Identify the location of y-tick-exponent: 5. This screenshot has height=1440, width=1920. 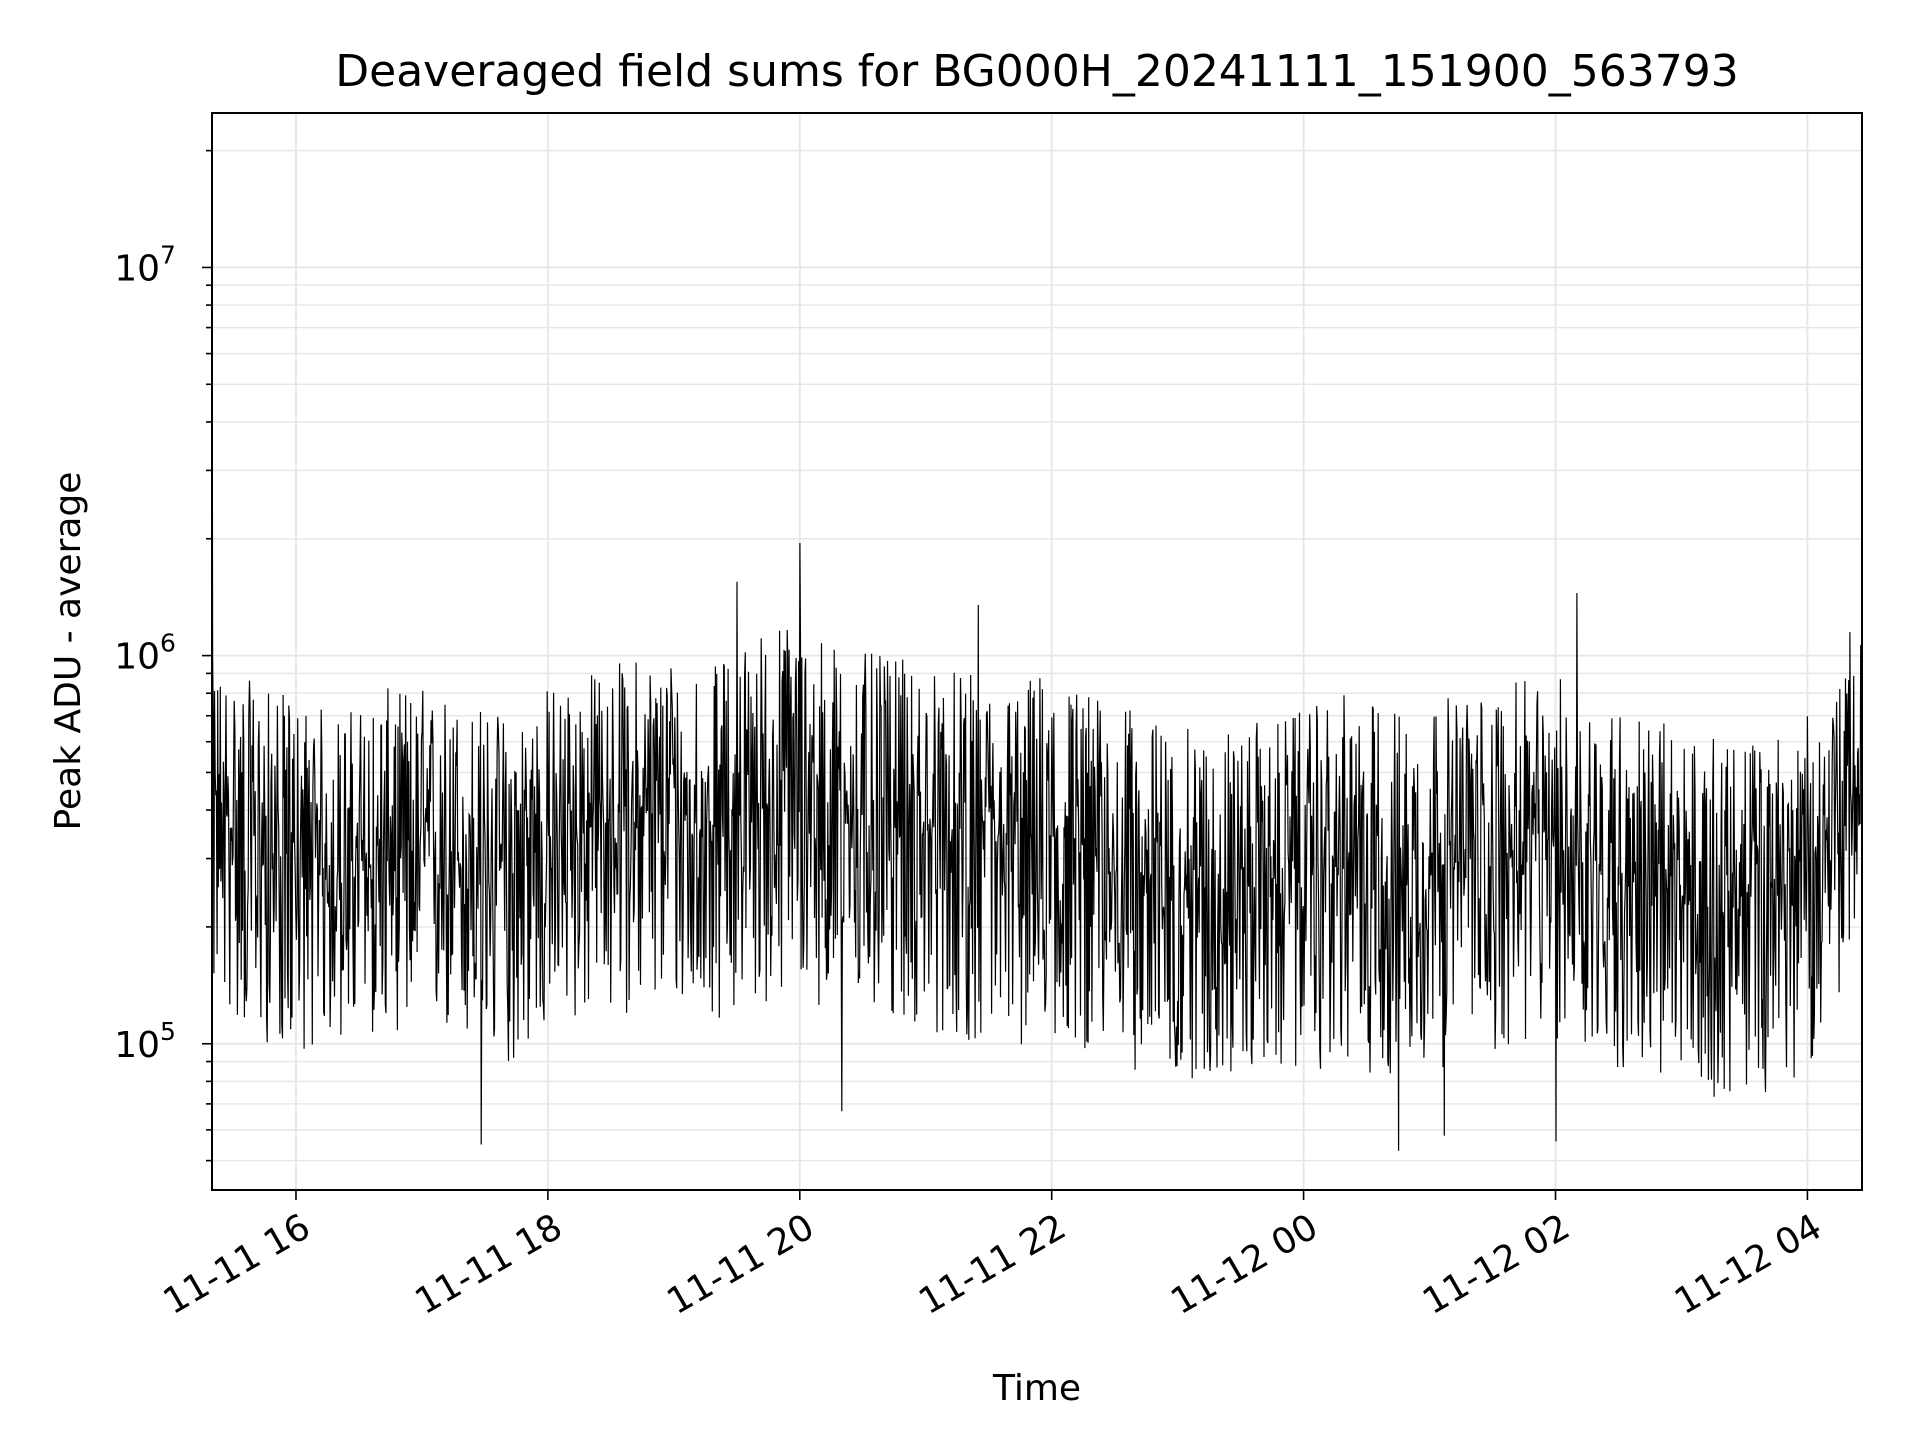
(168, 1031).